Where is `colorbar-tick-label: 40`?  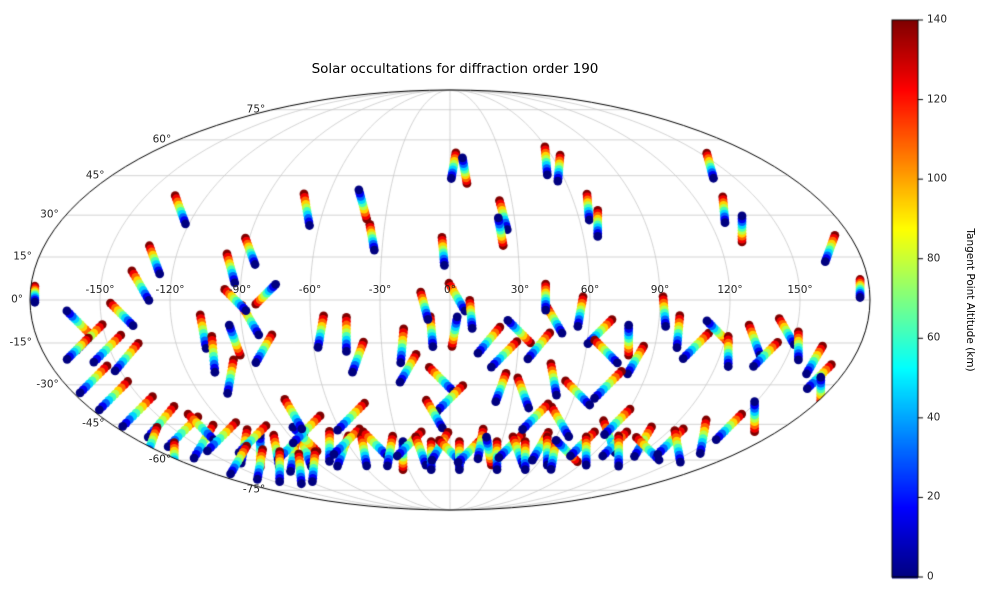
colorbar-tick-label: 40 is located at coordinates (934, 417).